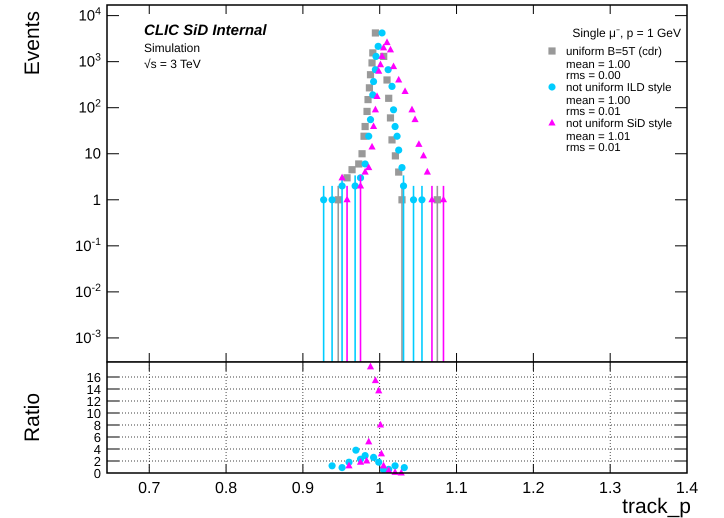 The image size is (724, 518). Describe the element at coordinates (619, 88) in the screenshot. I see `legend-label: not uniform ILD style` at that location.